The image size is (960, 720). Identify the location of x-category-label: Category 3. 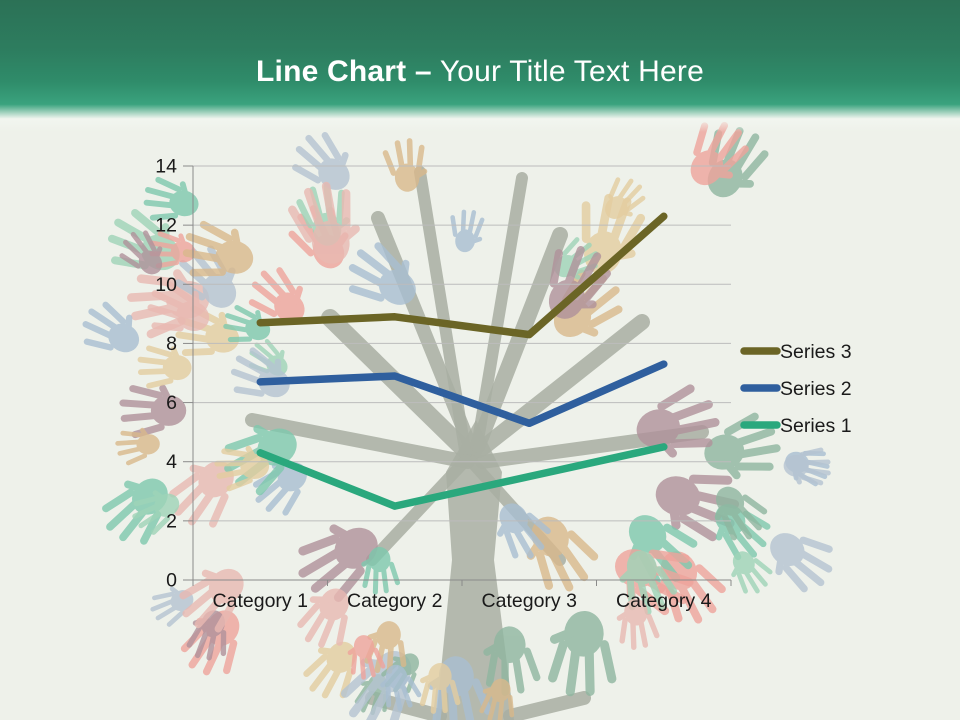
(529, 601).